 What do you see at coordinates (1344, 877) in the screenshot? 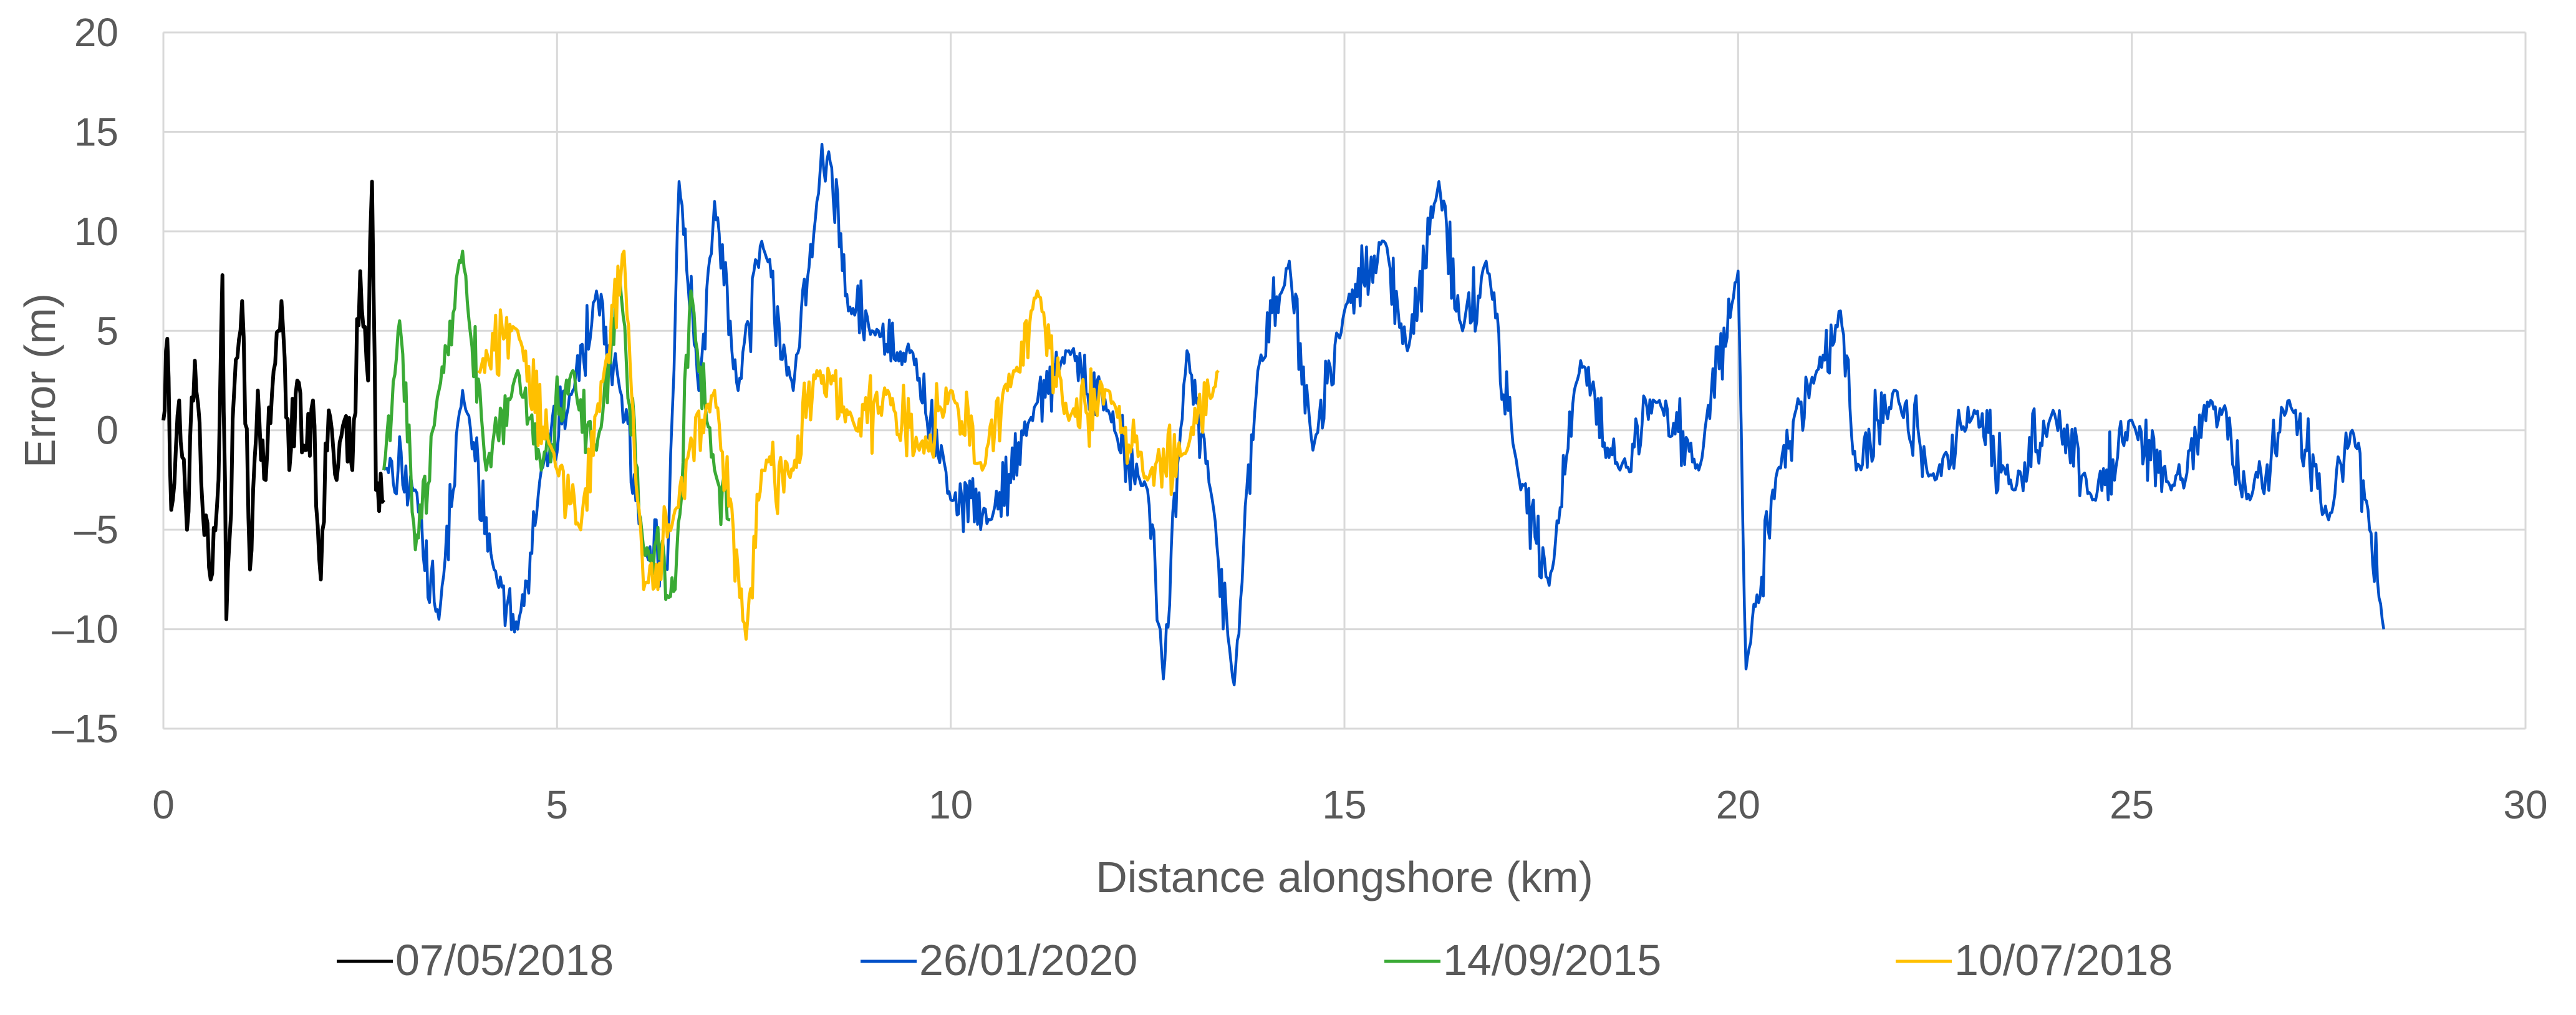
I see `x-axis-title: Distance alongshore (km)` at bounding box center [1344, 877].